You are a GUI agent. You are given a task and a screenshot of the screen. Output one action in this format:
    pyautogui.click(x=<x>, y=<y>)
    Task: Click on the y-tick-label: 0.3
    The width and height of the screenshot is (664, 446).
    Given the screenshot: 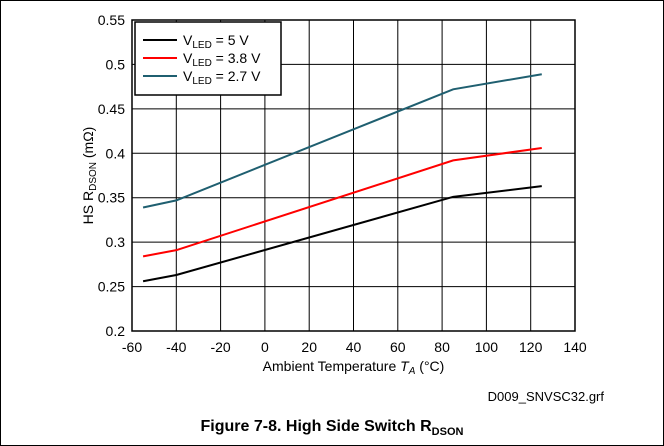 What is the action you would take?
    pyautogui.click(x=116, y=242)
    